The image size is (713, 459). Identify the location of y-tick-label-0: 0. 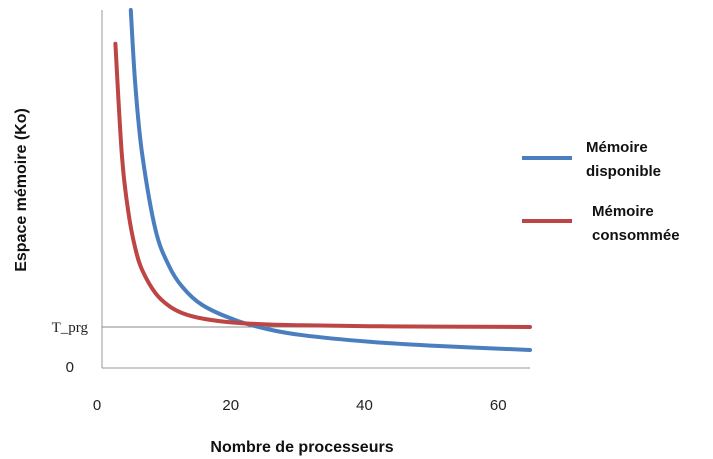
(70, 367).